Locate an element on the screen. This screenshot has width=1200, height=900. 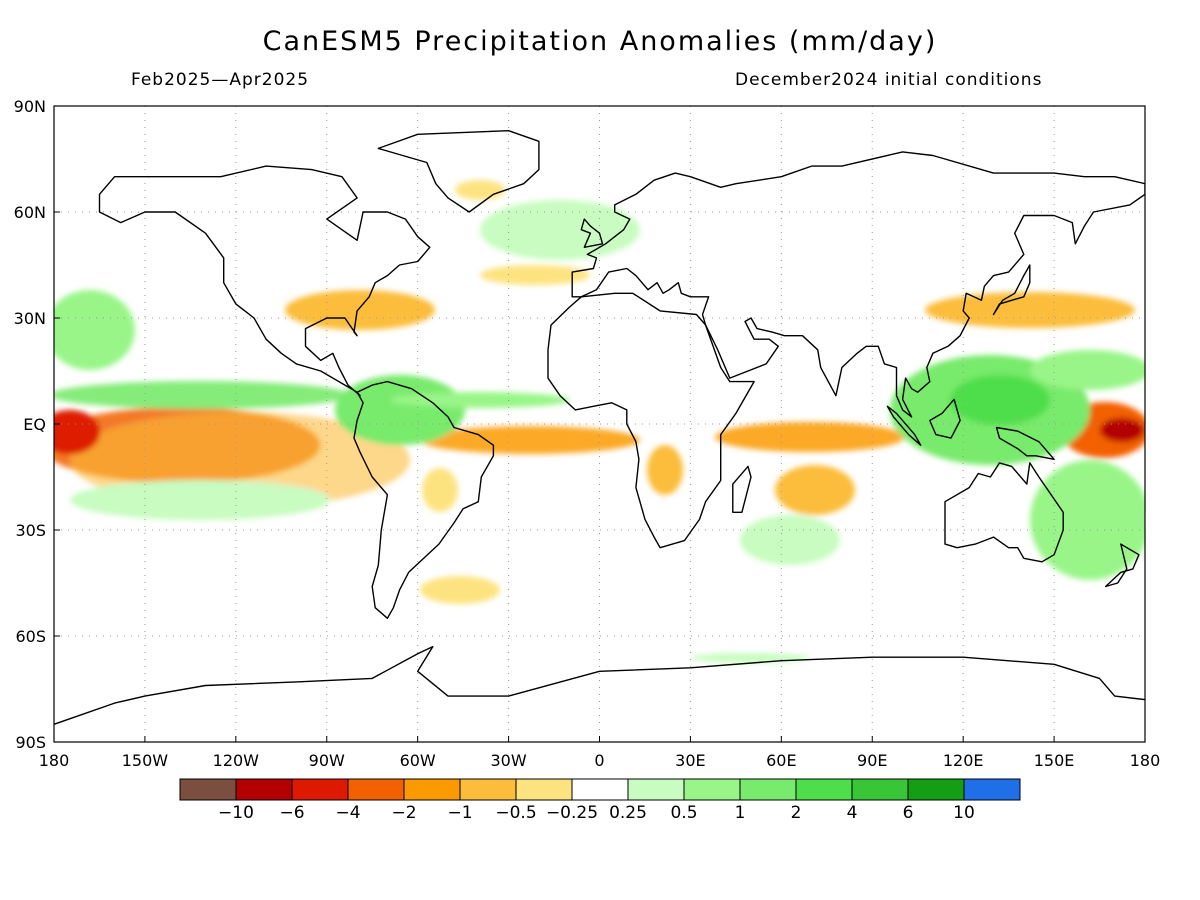
lon-tick-label: 150W is located at coordinates (145, 760).